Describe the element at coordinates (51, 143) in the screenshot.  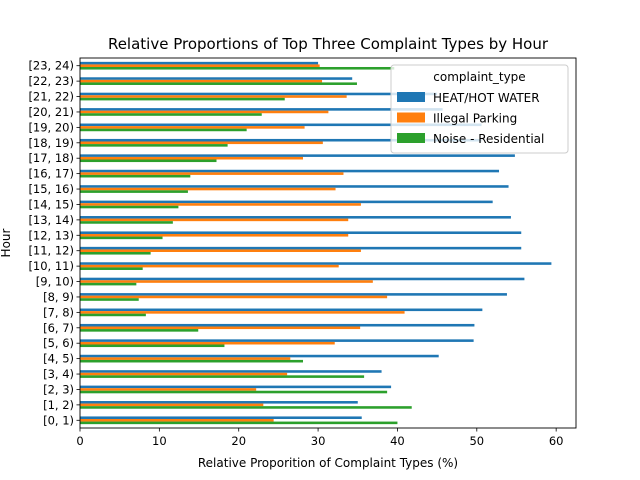
I see `y-tick-label: [18, 19)` at that location.